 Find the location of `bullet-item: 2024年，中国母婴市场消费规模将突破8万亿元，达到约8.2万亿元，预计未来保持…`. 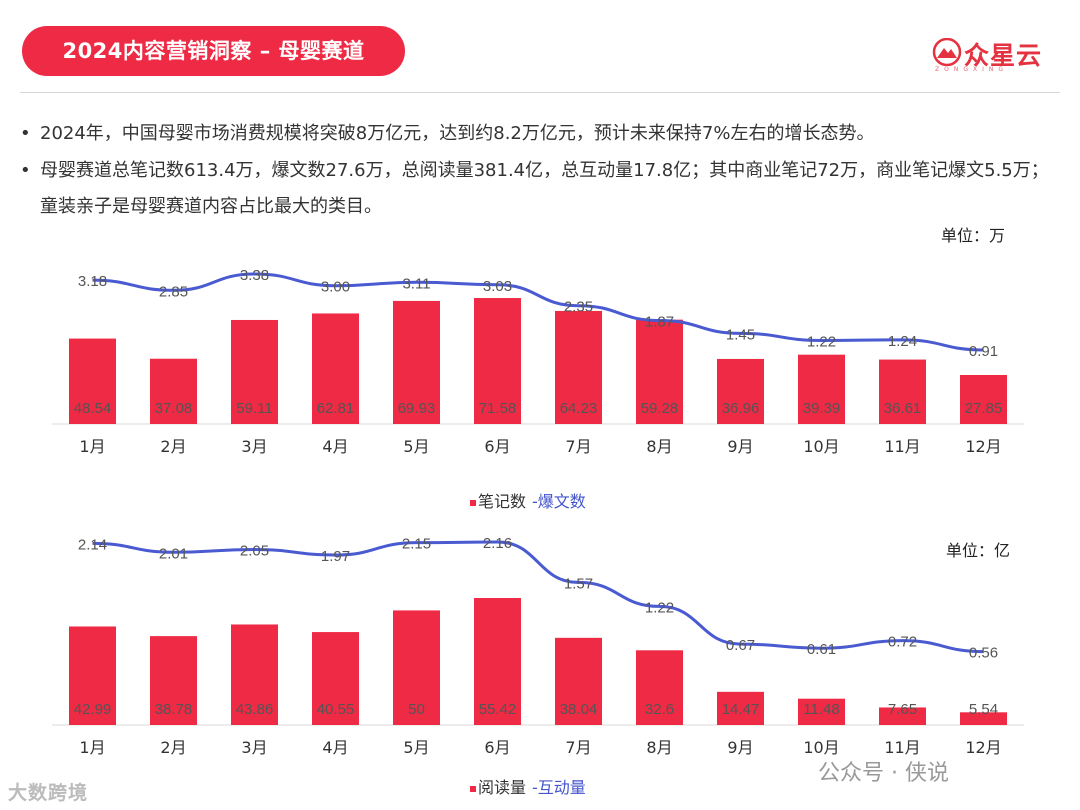

bullet-item: 2024年，中国母婴市场消费规模将突破8万亿元，达到约8.2万亿元，预计未来保持… is located at coordinates (540, 134).